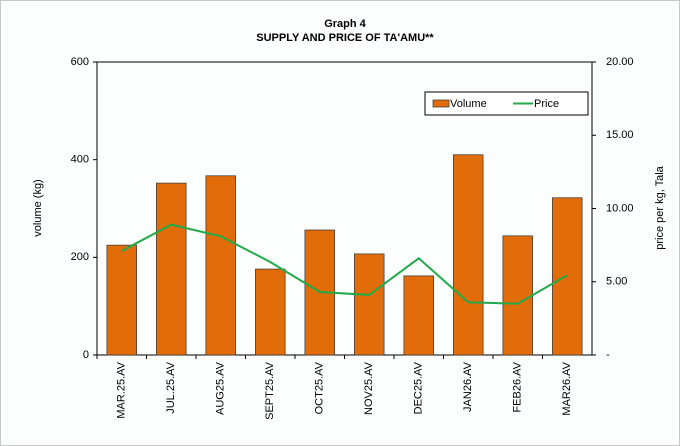  What do you see at coordinates (567, 388) in the screenshot?
I see `x-tick-label: MAR26.AV` at bounding box center [567, 388].